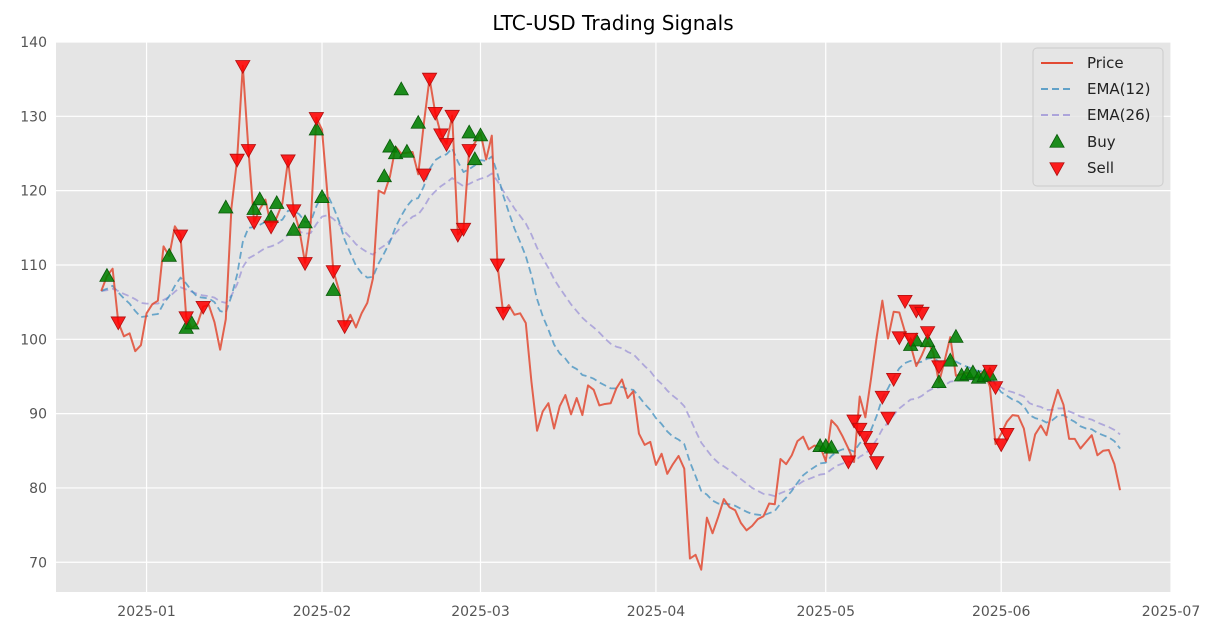 The image size is (1217, 636). What do you see at coordinates (33, 340) in the screenshot?
I see `y-tick-label: 100` at bounding box center [33, 340].